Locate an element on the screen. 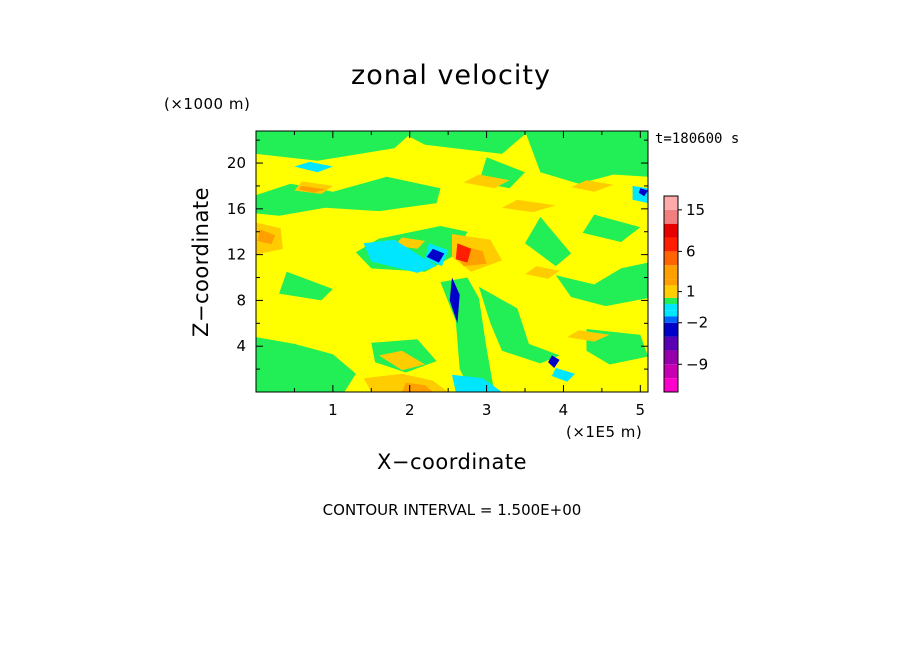 This screenshot has height=654, width=904. x-tick-label: 1 is located at coordinates (333, 410).